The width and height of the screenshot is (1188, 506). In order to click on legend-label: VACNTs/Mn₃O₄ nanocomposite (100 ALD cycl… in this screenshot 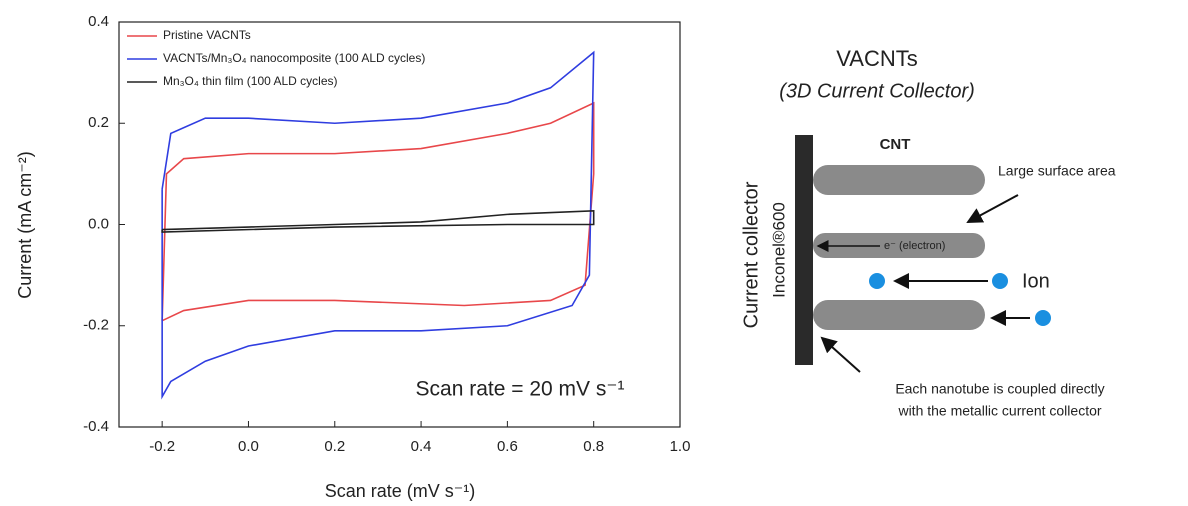, I will do `click(294, 58)`.